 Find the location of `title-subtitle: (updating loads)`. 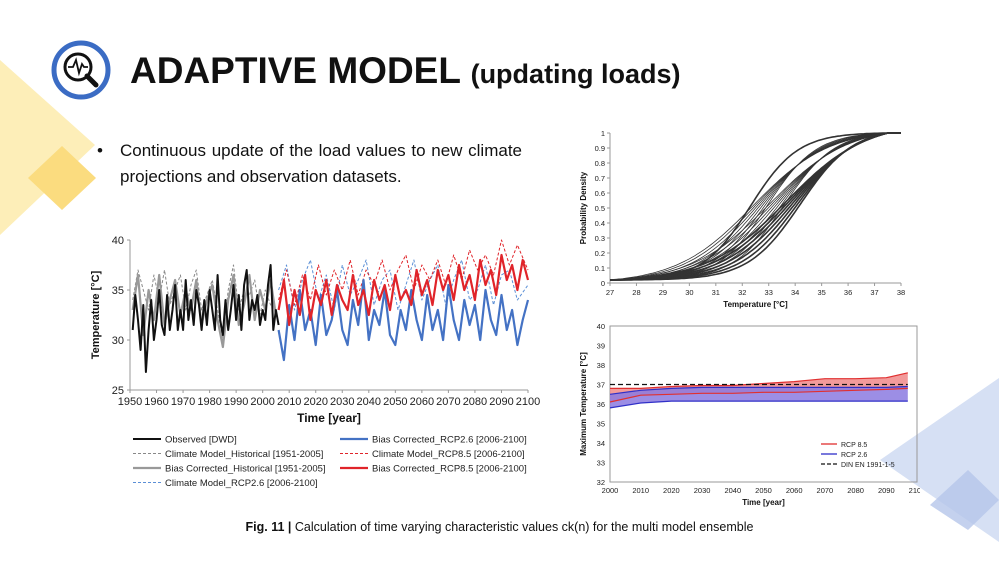

title-subtitle: (updating loads) is located at coordinates (575, 74).